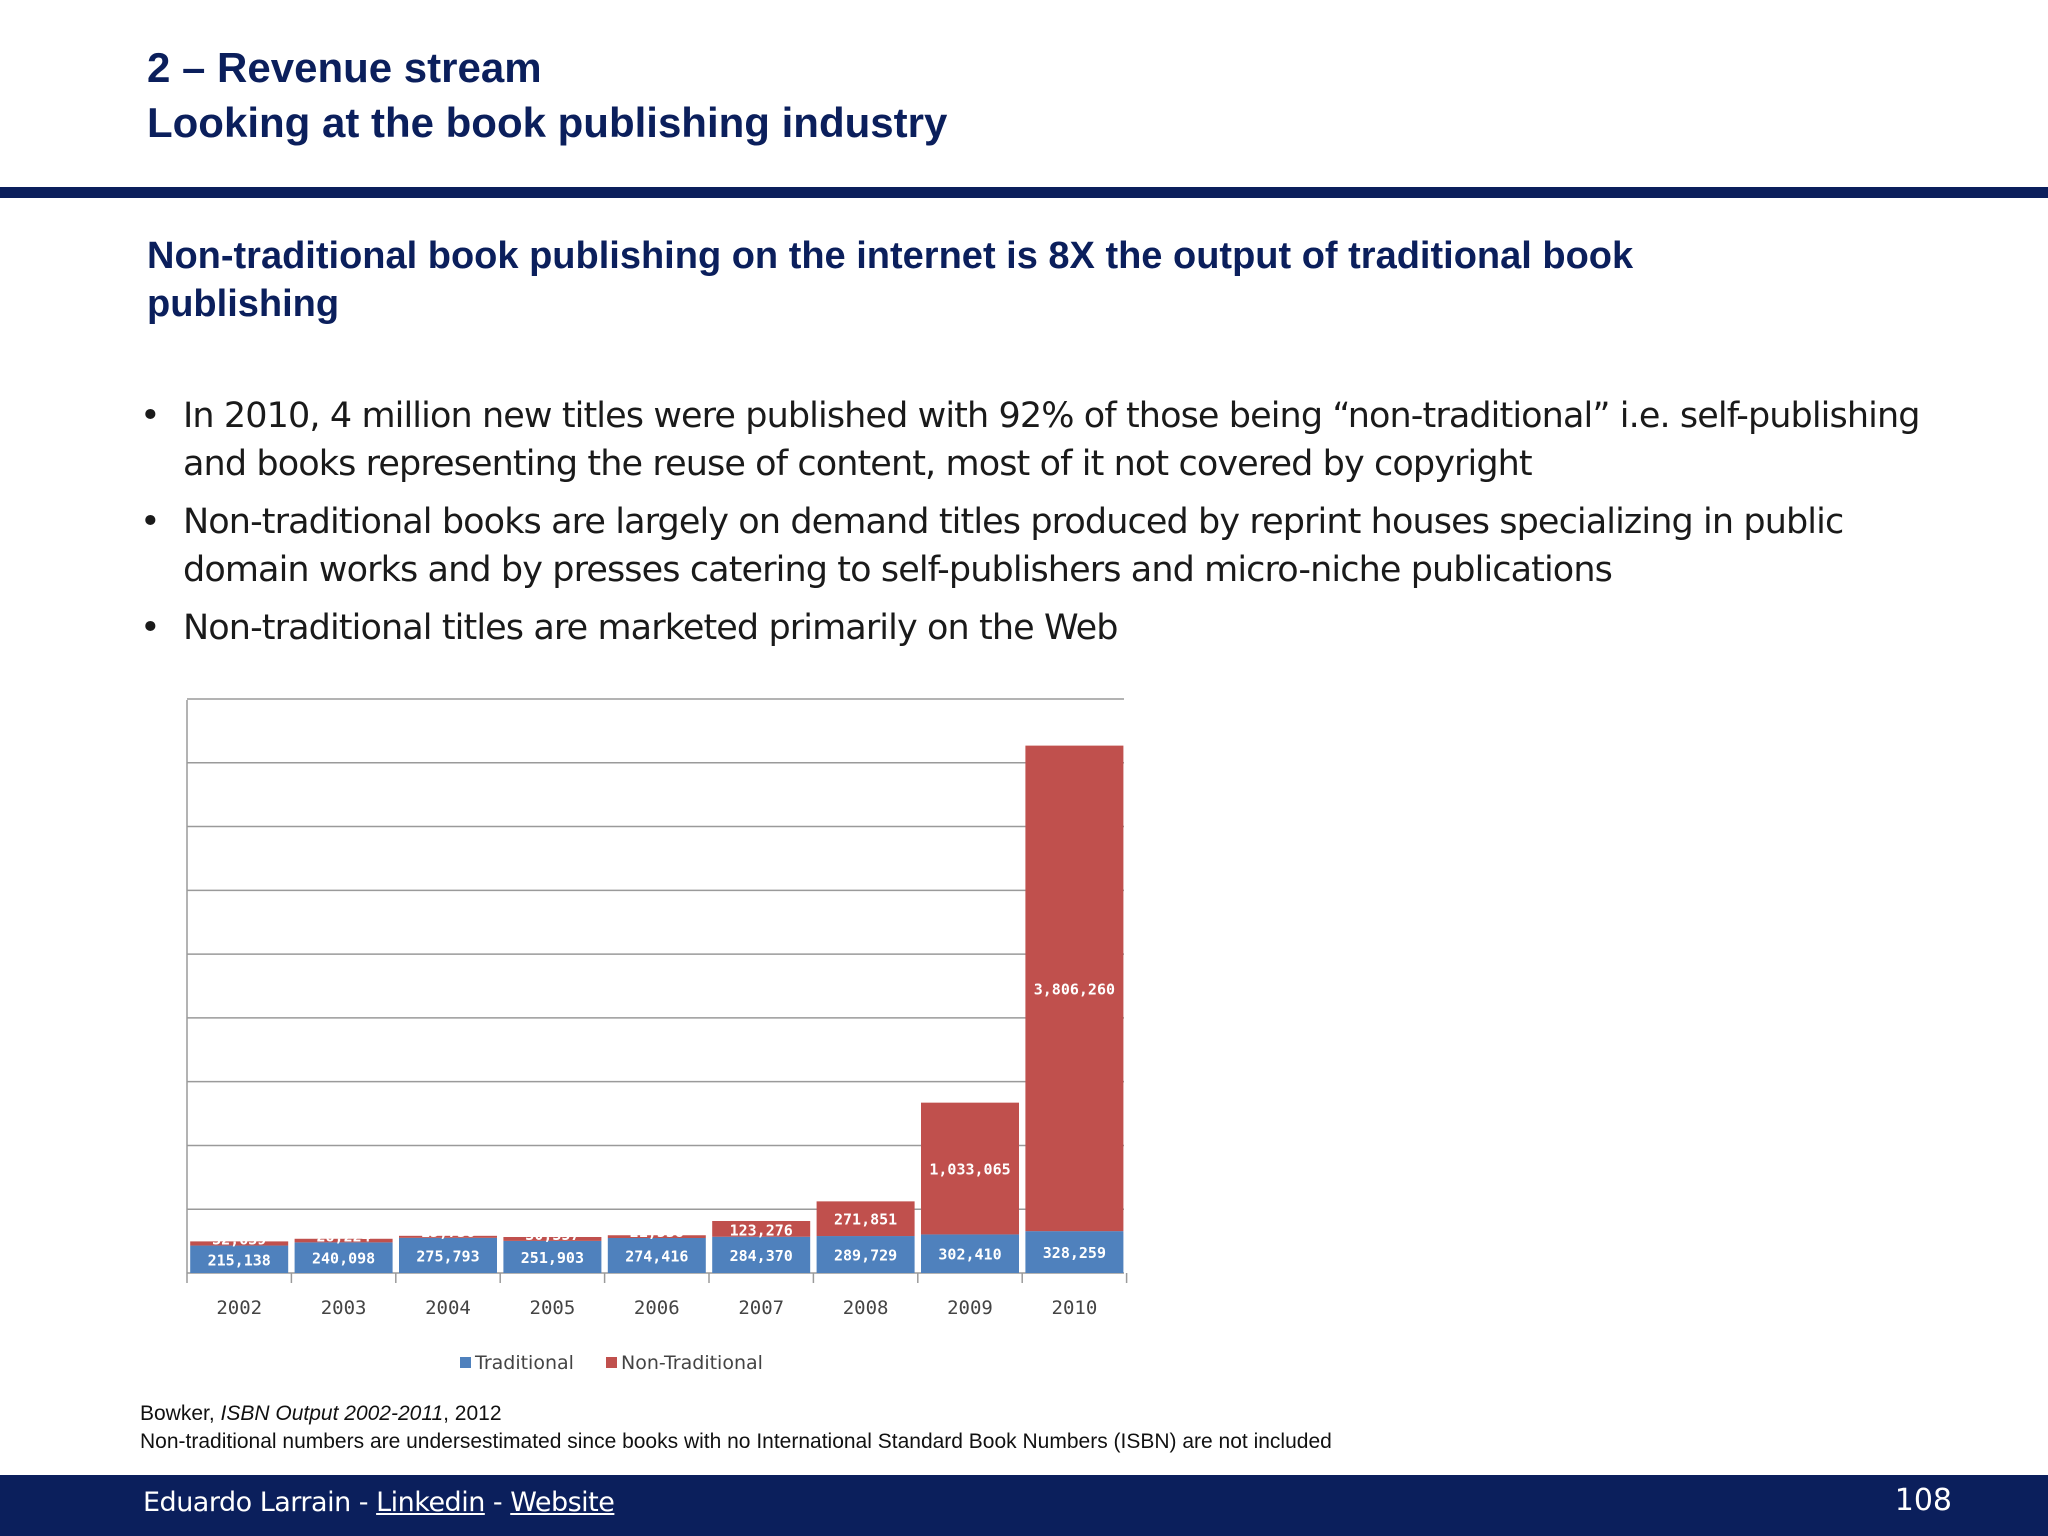 This screenshot has width=2048, height=1536. Describe the element at coordinates (472, 1413) in the screenshot. I see `source-year: , 2012` at that location.